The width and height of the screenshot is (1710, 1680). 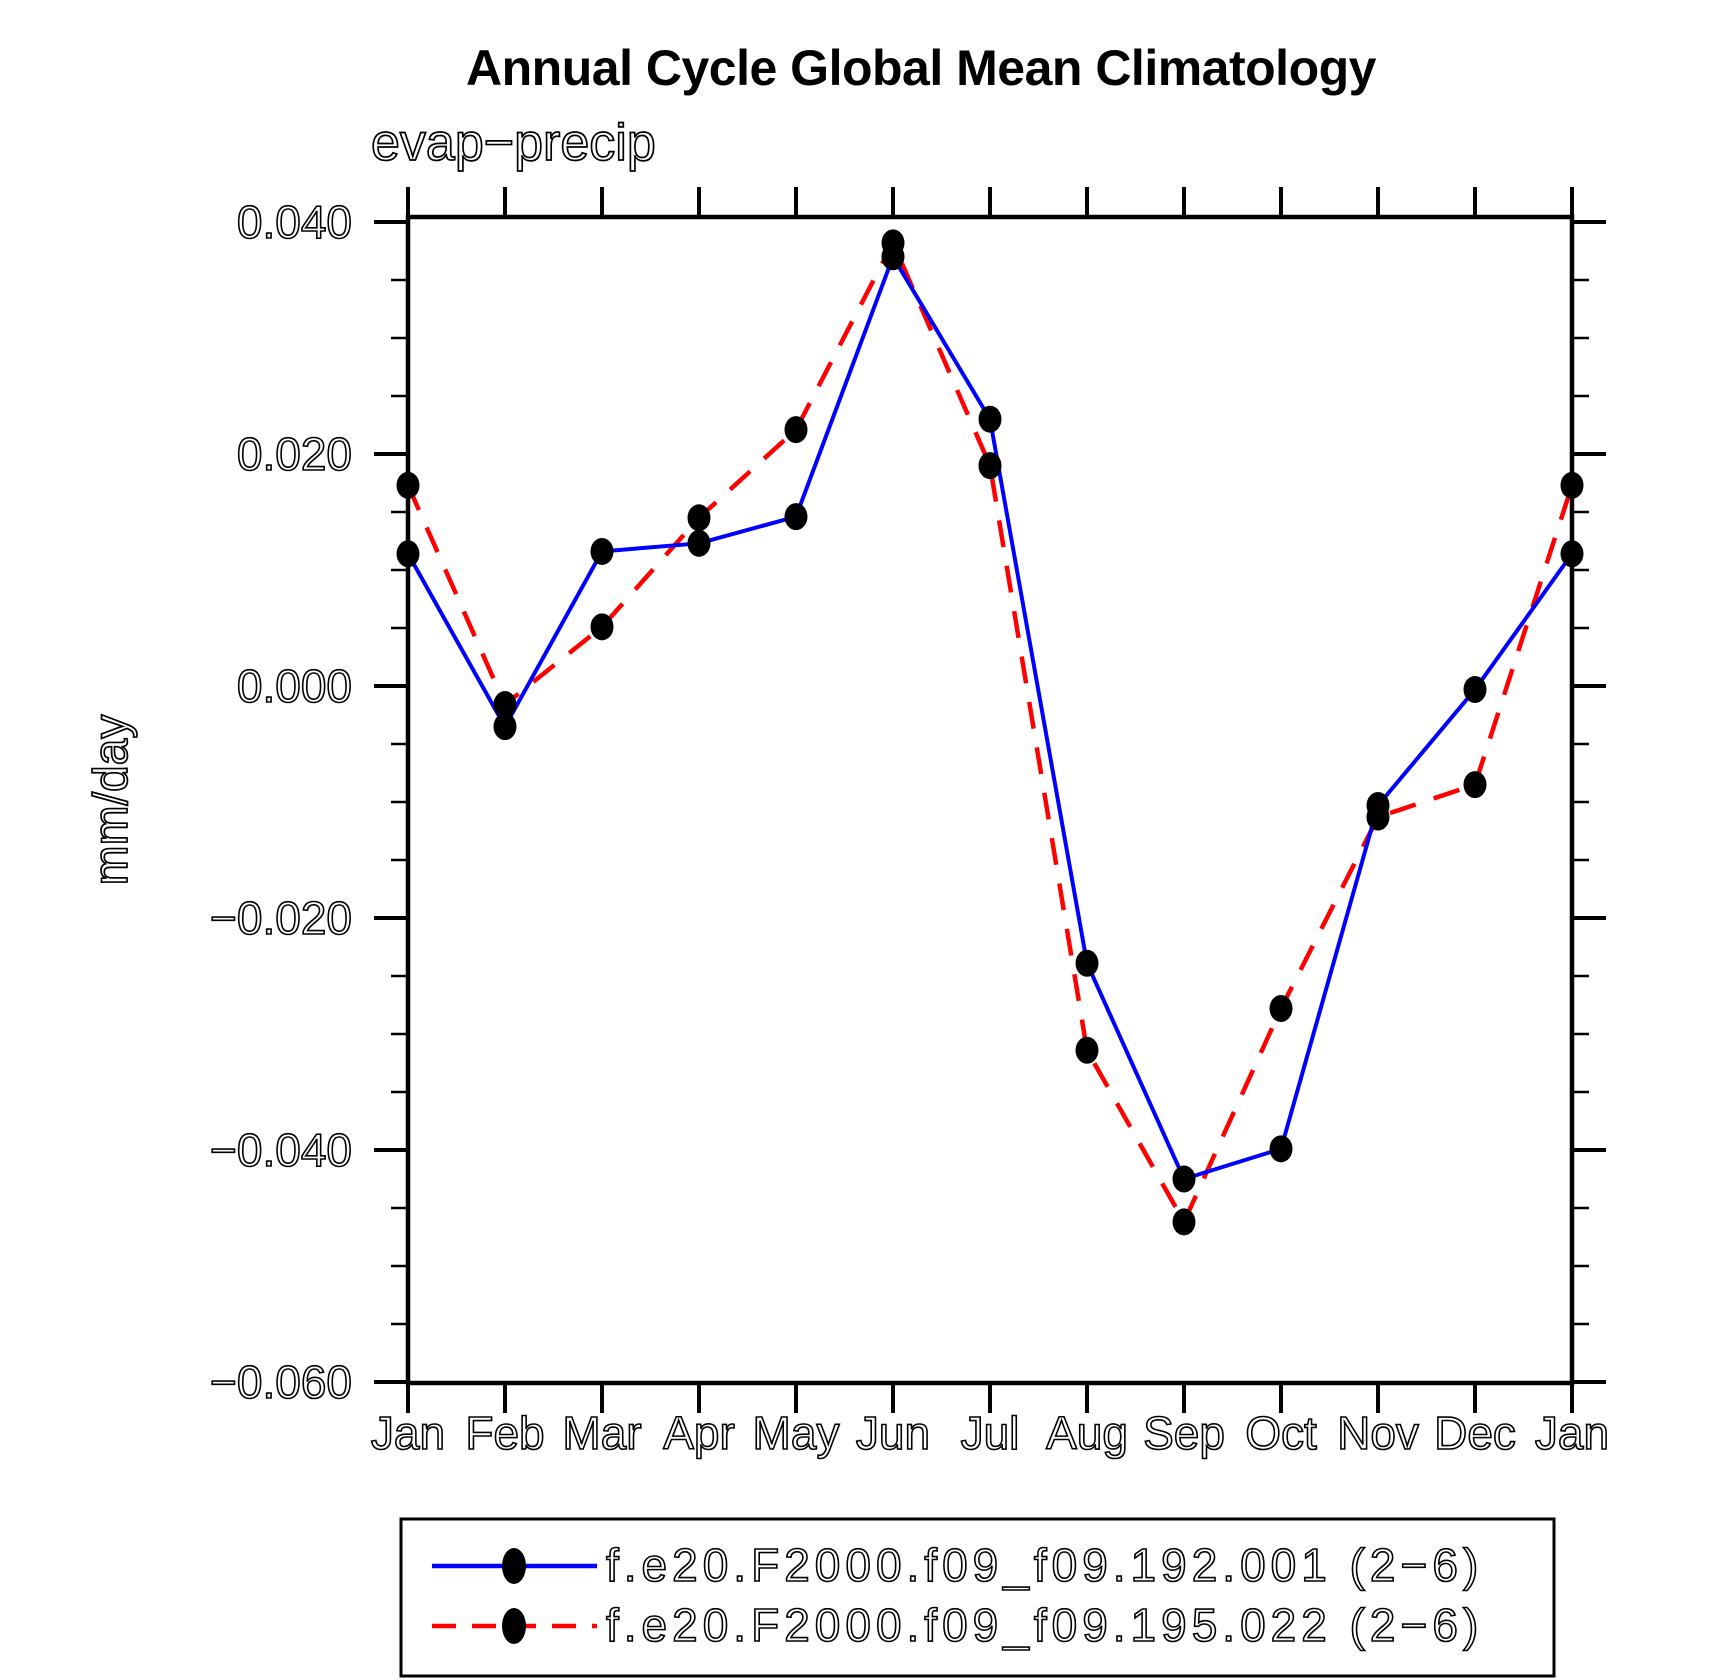 I want to click on y-axis-tick-label: 0.000, so click(x=294, y=686).